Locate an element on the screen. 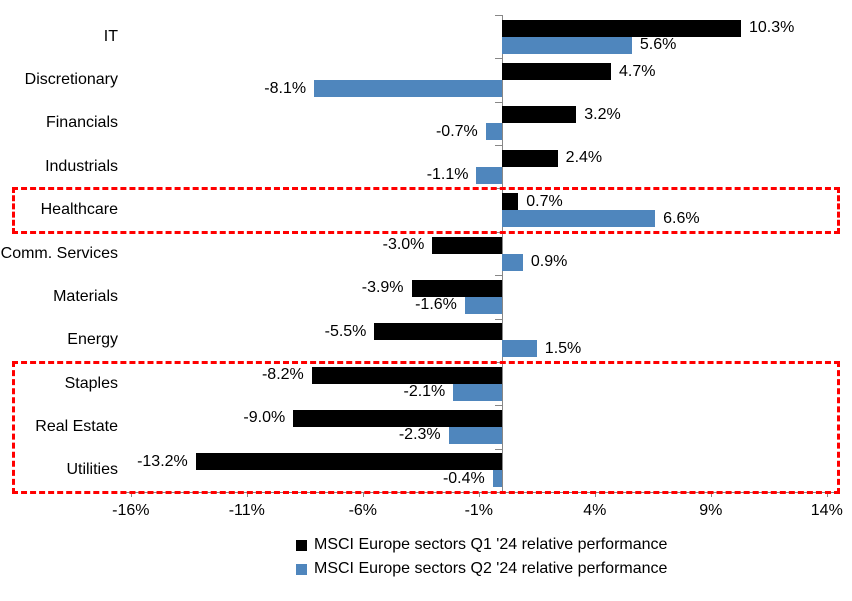 Image resolution: width=852 pixels, height=601 pixels. bar-value-label: 5.6% is located at coordinates (658, 45).